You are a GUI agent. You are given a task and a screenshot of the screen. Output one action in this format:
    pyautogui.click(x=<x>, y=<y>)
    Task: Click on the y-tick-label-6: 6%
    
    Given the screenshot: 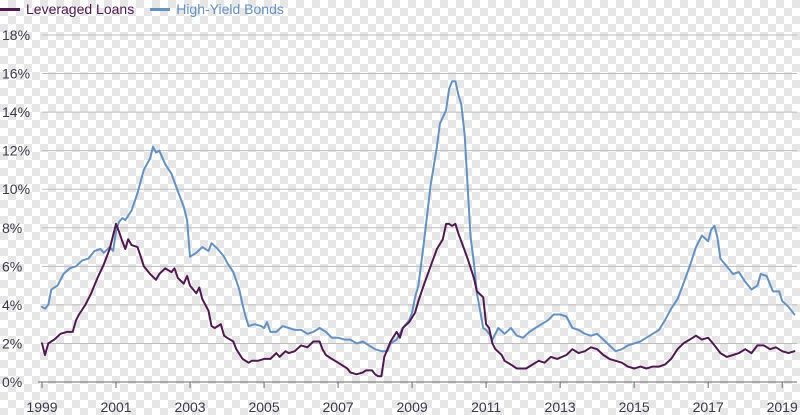 What is the action you would take?
    pyautogui.click(x=12, y=266)
    